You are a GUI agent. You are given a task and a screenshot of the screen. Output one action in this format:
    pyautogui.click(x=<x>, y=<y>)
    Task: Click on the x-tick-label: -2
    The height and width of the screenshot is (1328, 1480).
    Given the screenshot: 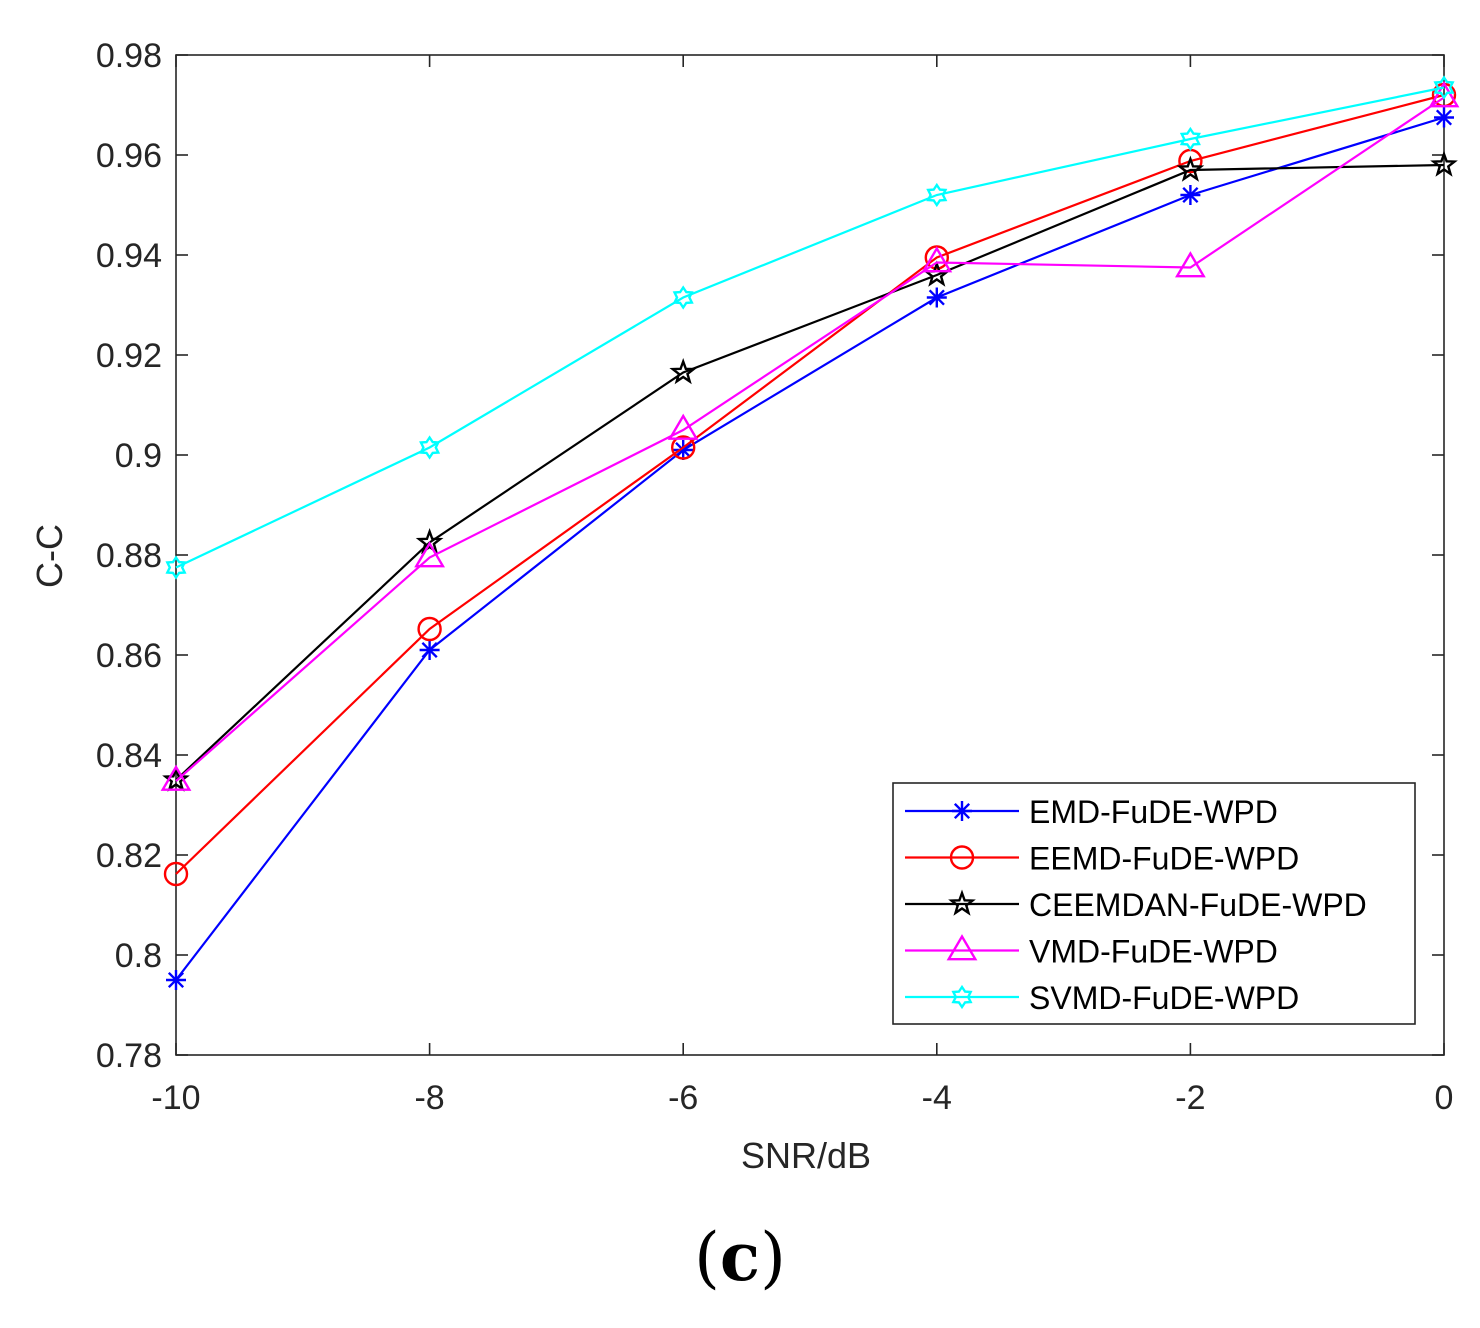 What is the action you would take?
    pyautogui.click(x=1190, y=1098)
    